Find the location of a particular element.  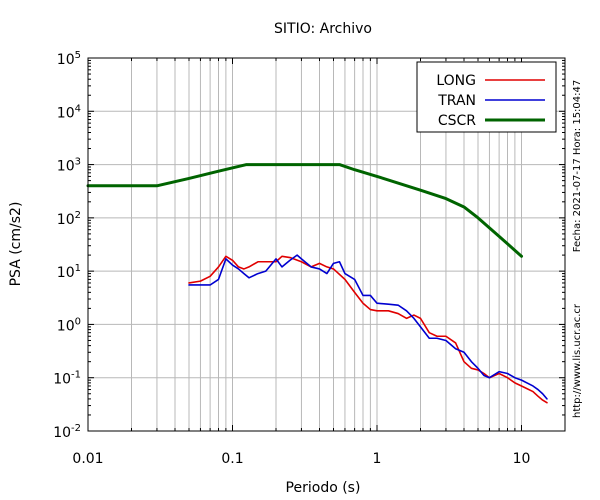

y-tick-label: 10¹ is located at coordinates (69, 272).